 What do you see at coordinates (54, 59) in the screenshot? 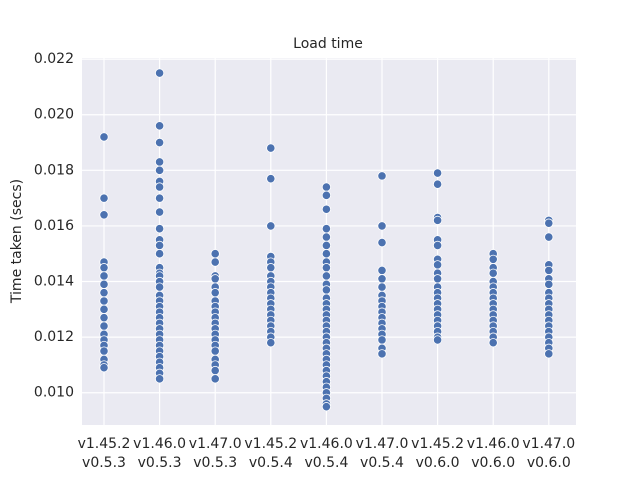
I see `y-tick-label: 0.022` at bounding box center [54, 59].